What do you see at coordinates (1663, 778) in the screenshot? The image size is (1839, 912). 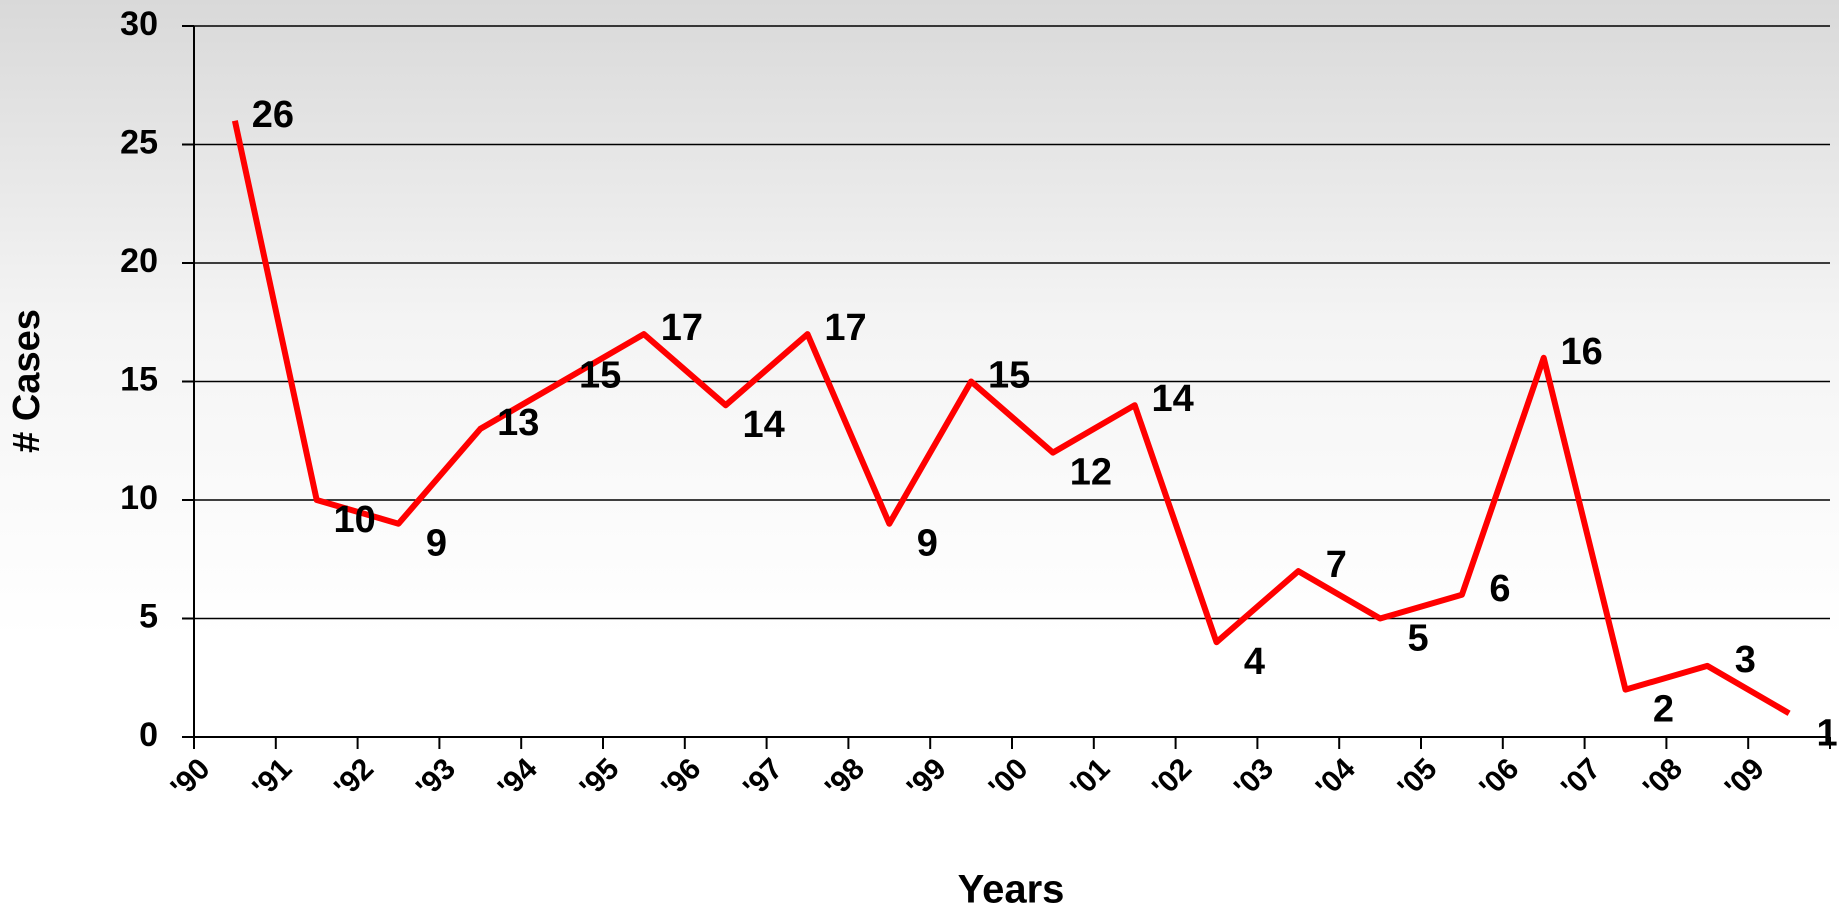 I see `x-tick-label: '08` at bounding box center [1663, 778].